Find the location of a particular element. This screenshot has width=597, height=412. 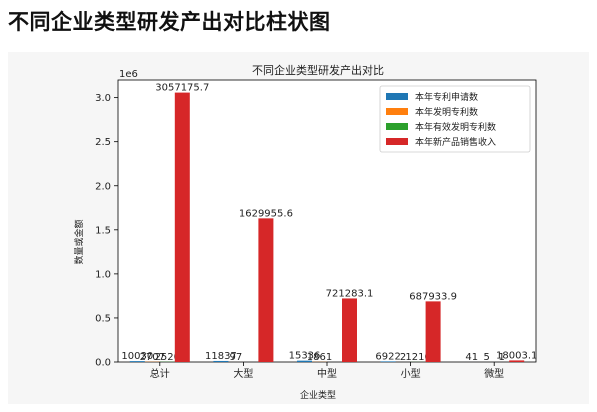

data-label: 11837 is located at coordinates (221, 356).